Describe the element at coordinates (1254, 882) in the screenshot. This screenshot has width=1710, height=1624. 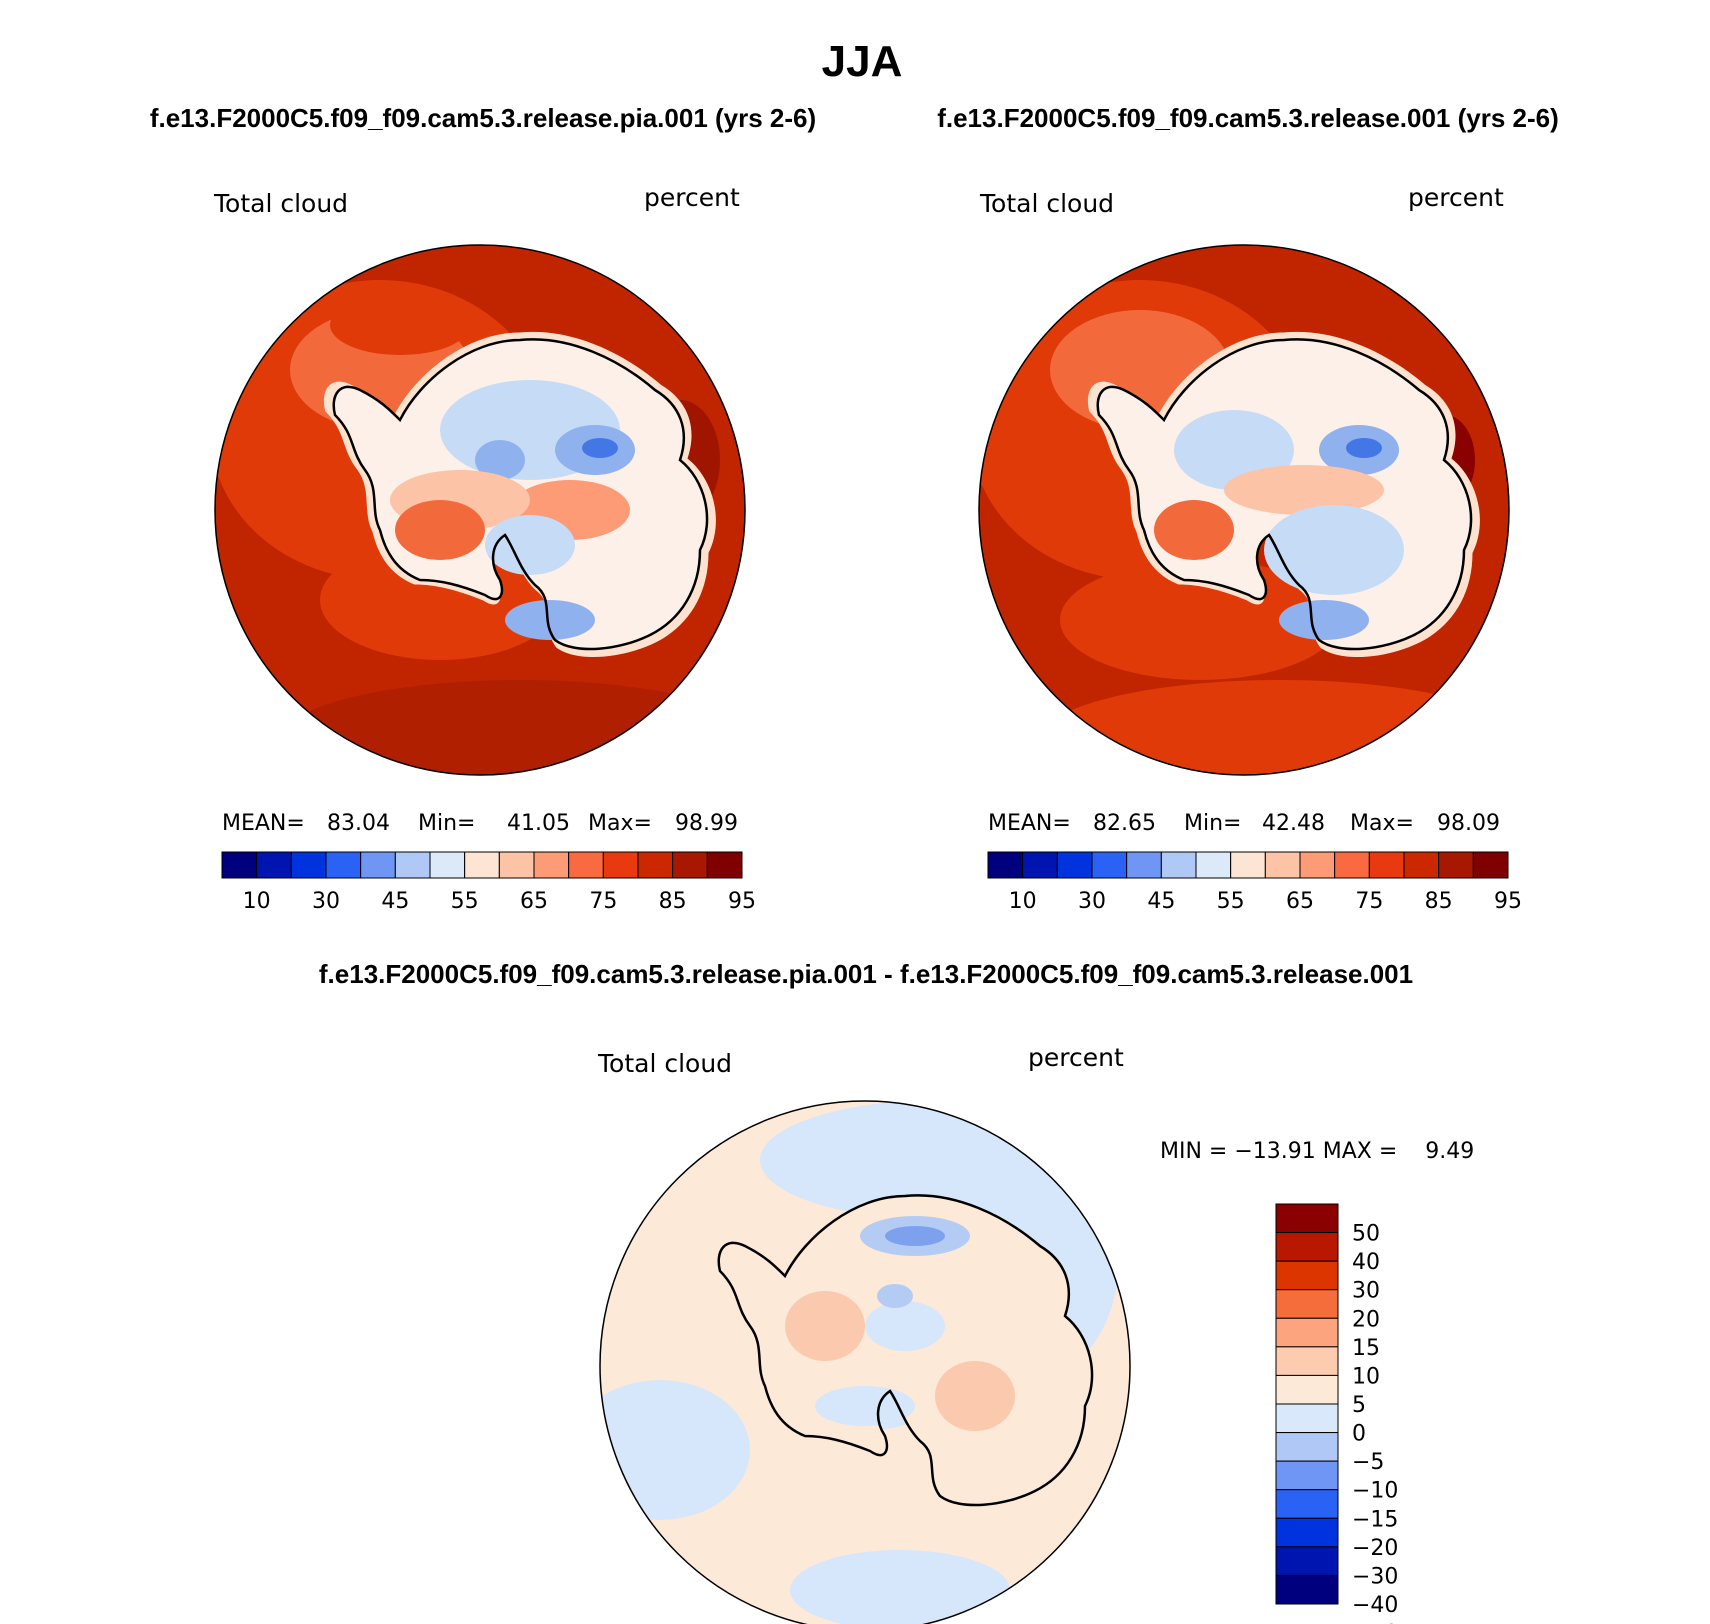
I see `panel-right-colorbar: 10 30 45 55 65 75 85 95` at that location.